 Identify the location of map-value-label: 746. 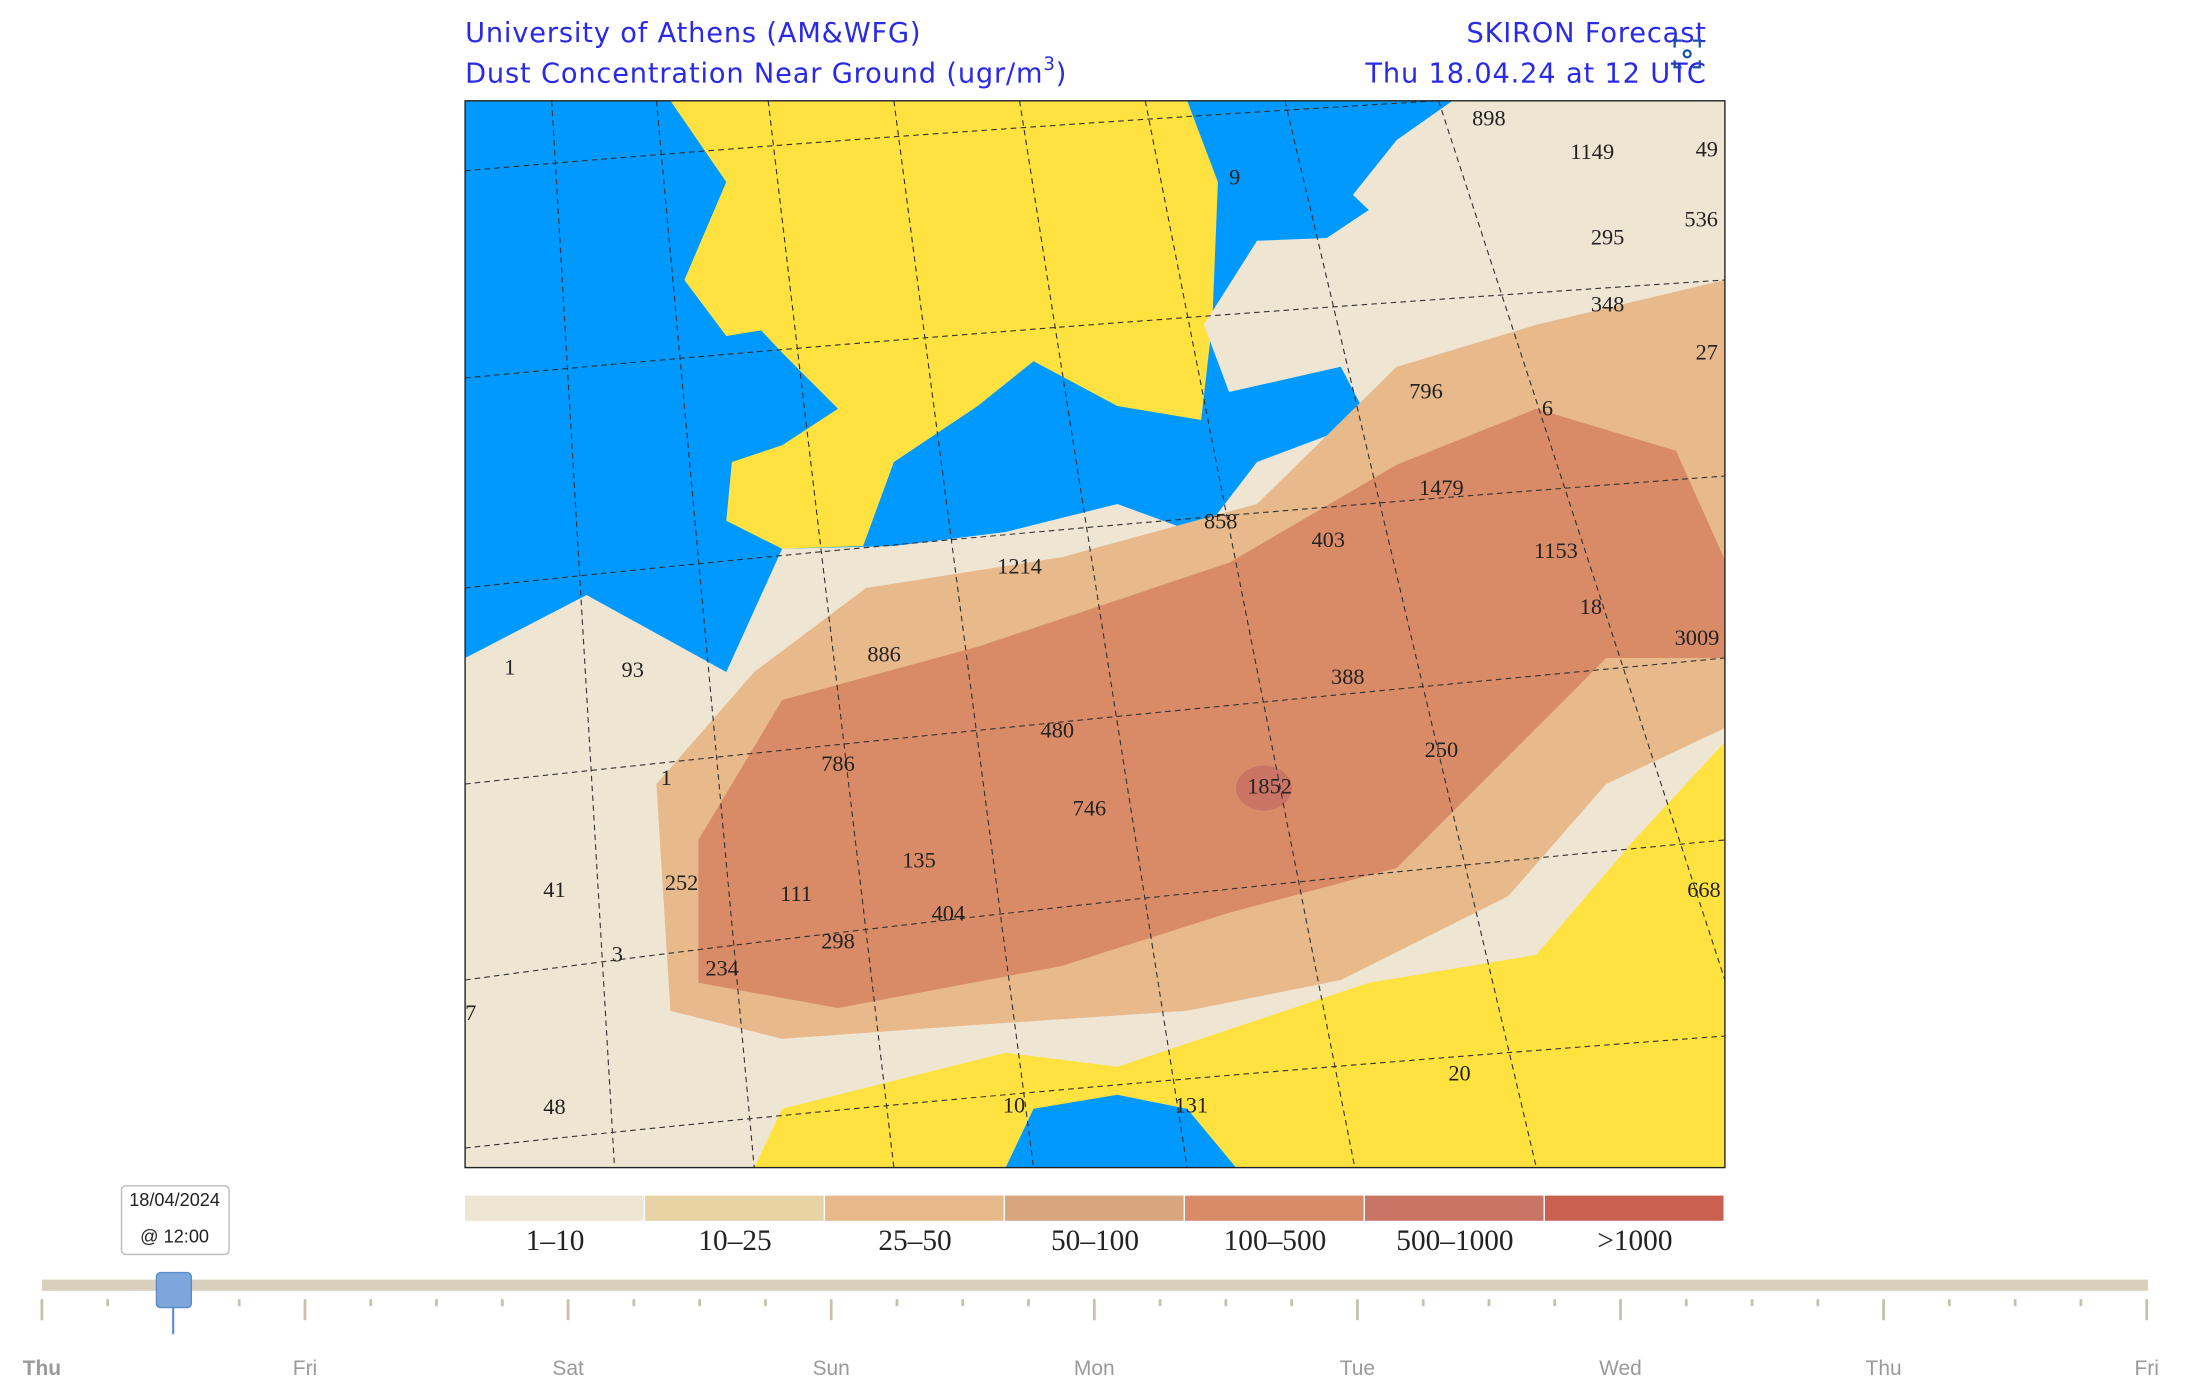
(1090, 808).